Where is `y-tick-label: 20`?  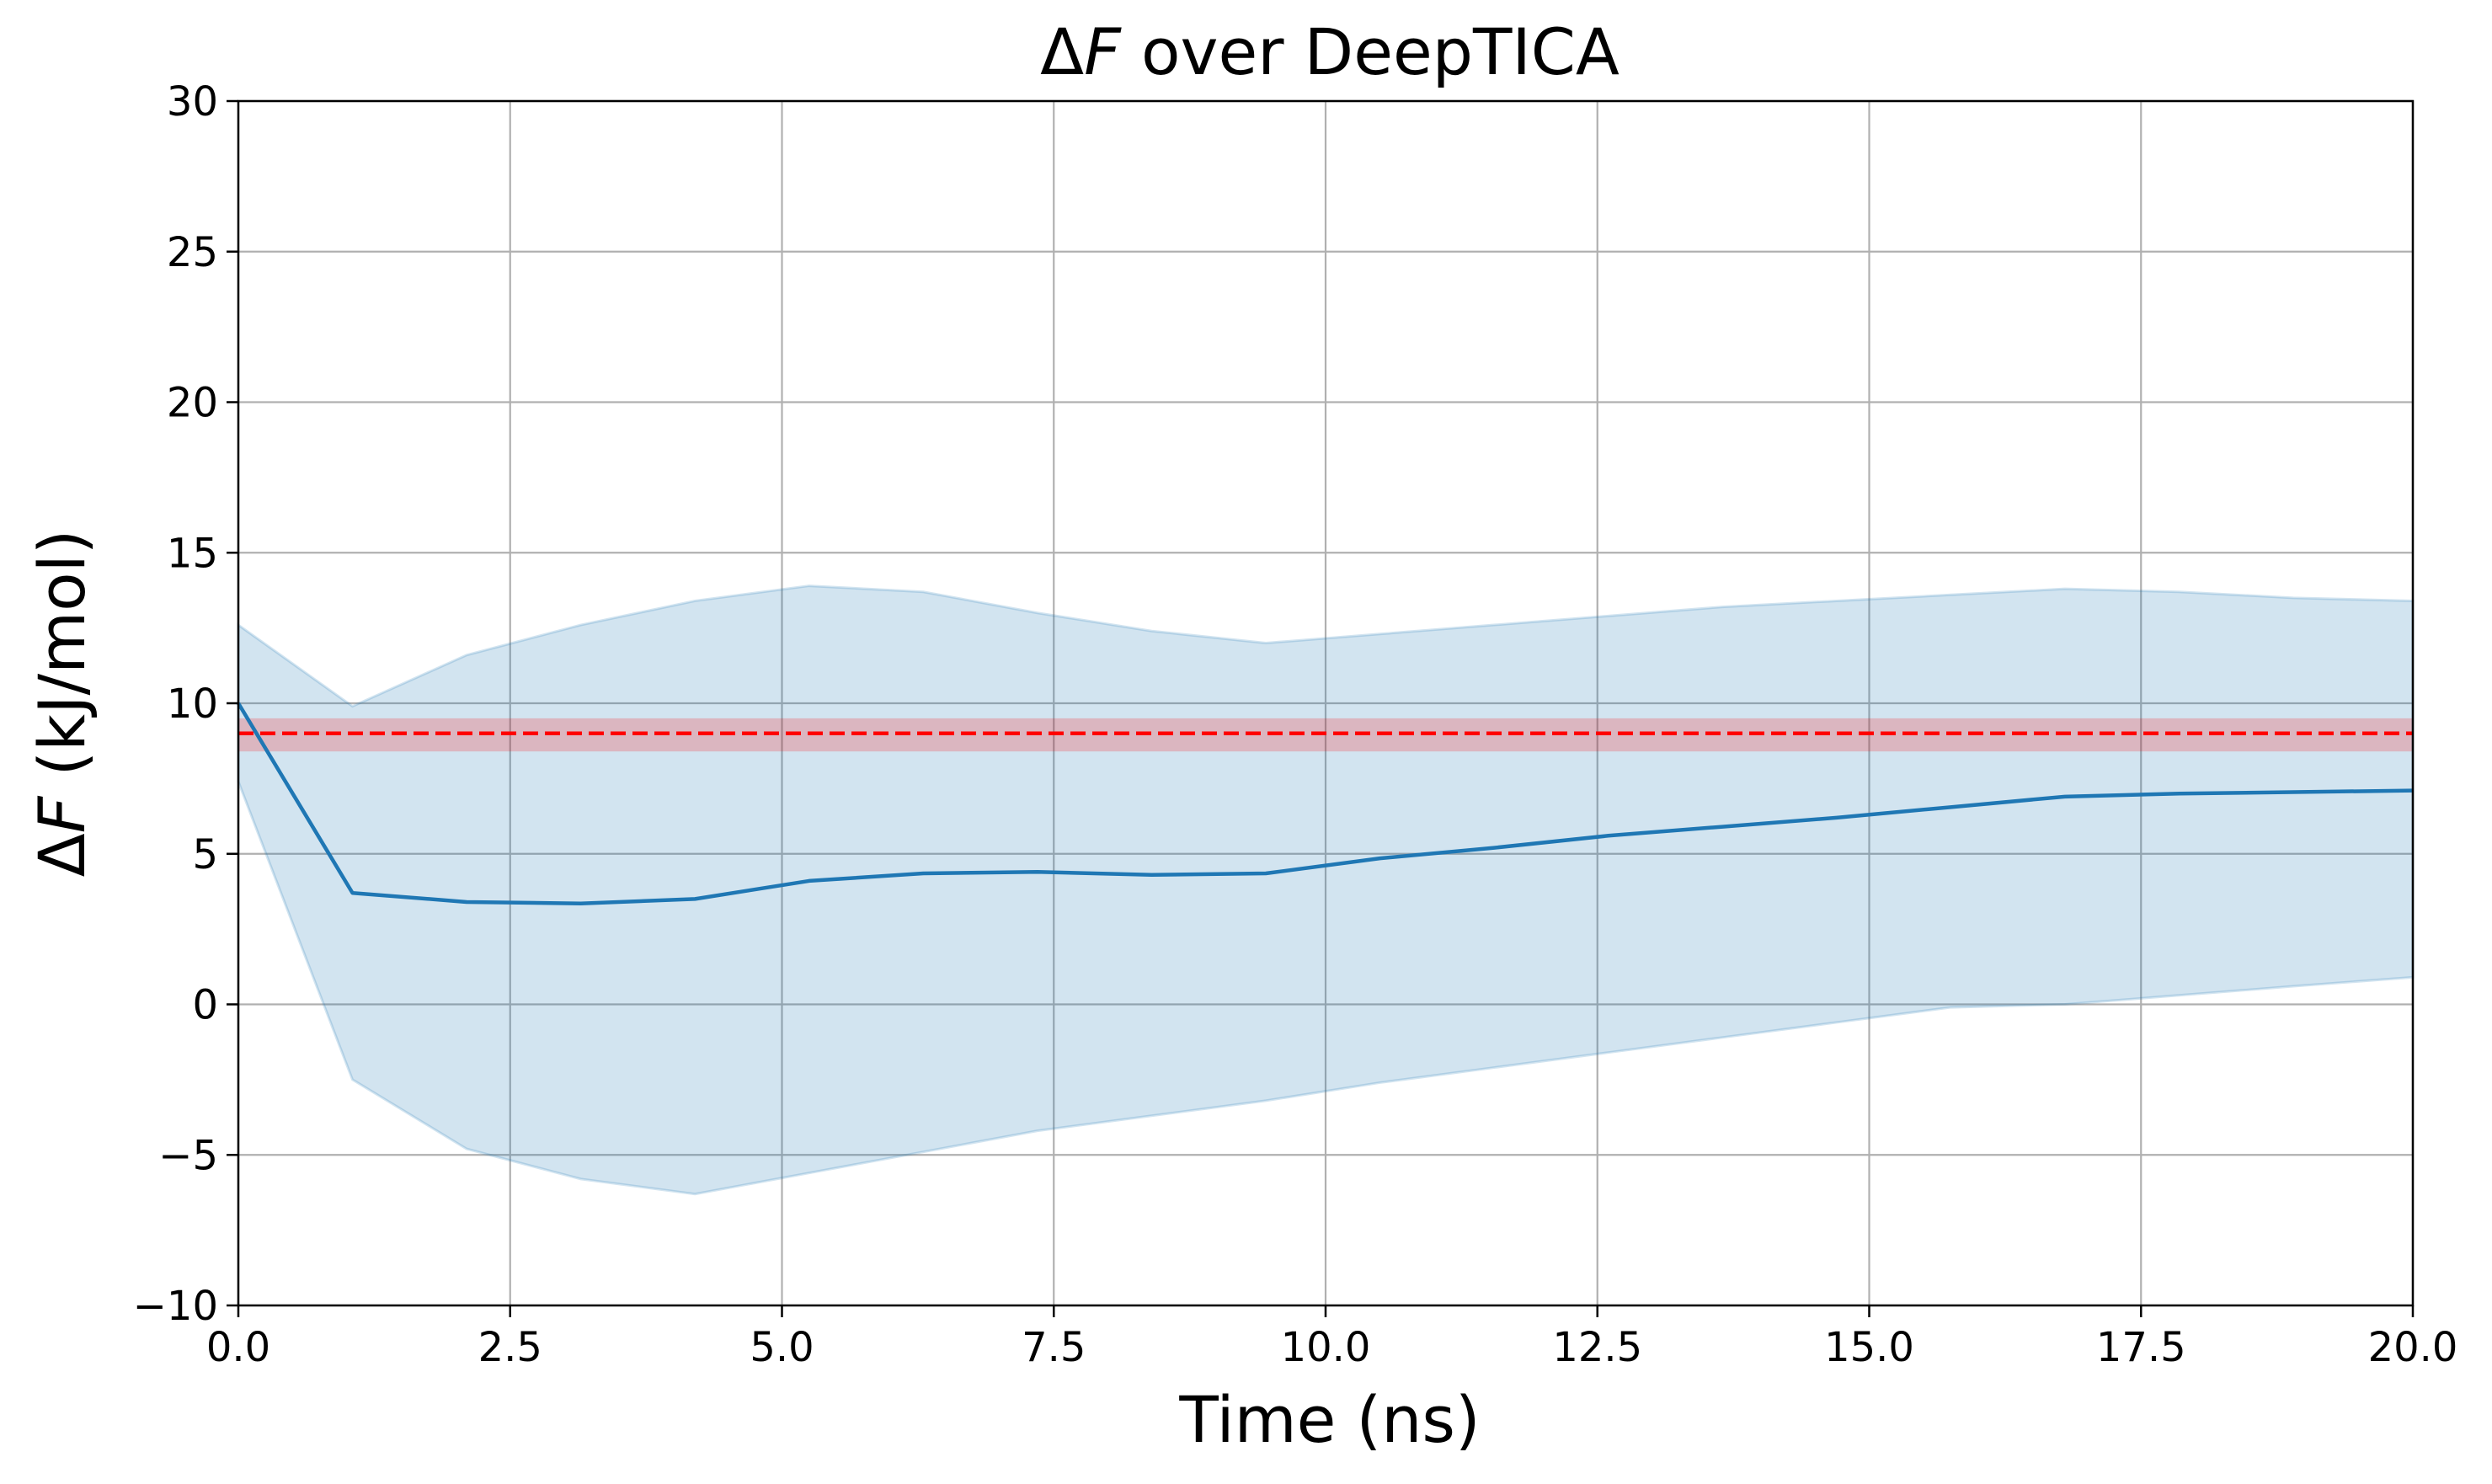 y-tick-label: 20 is located at coordinates (192, 404).